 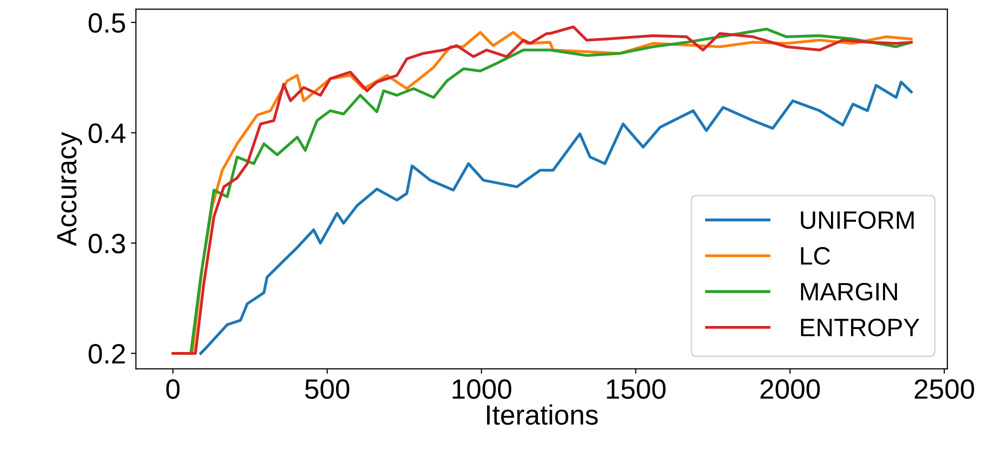 I want to click on x-tick-label: 0, so click(x=173, y=389).